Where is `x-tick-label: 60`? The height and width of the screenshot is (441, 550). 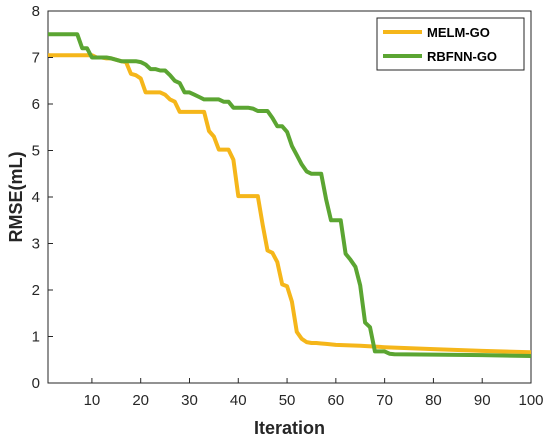
x-tick-label: 60 is located at coordinates (336, 400).